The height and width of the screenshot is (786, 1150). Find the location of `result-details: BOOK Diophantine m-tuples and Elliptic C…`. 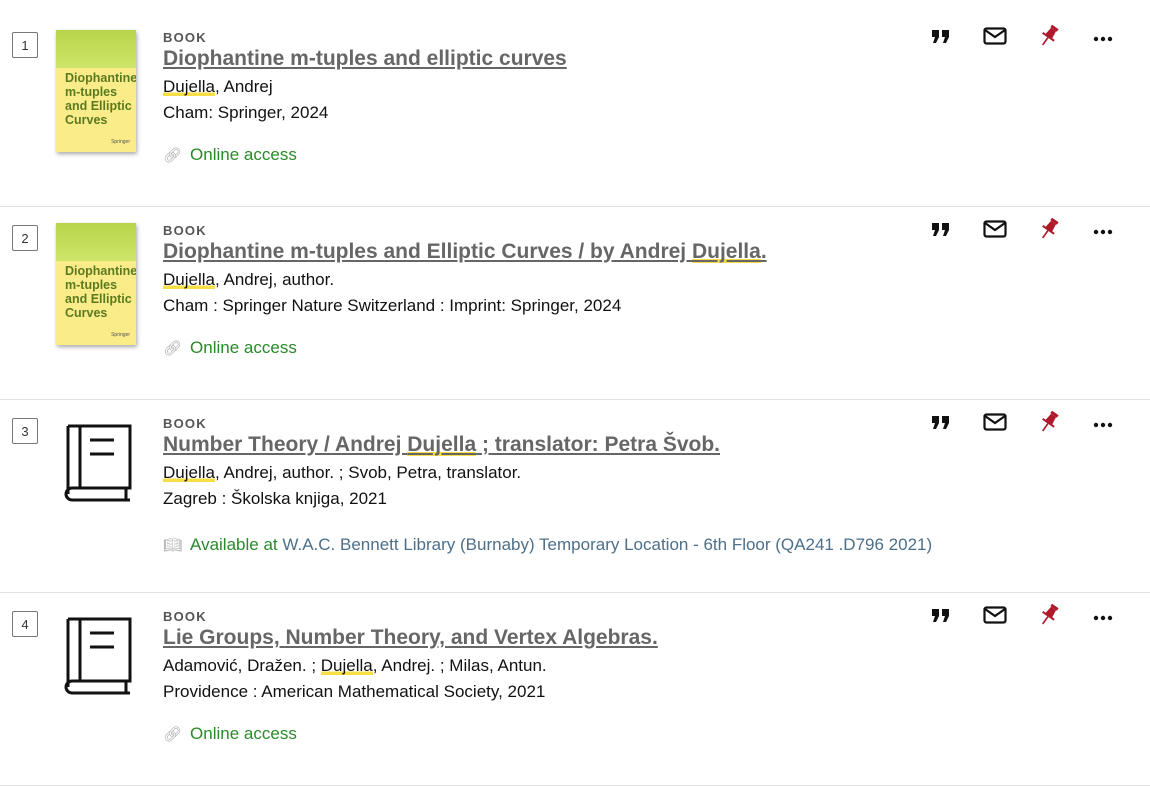

result-details: BOOK Diophantine m-tuples and Elliptic C… is located at coordinates (465, 290).